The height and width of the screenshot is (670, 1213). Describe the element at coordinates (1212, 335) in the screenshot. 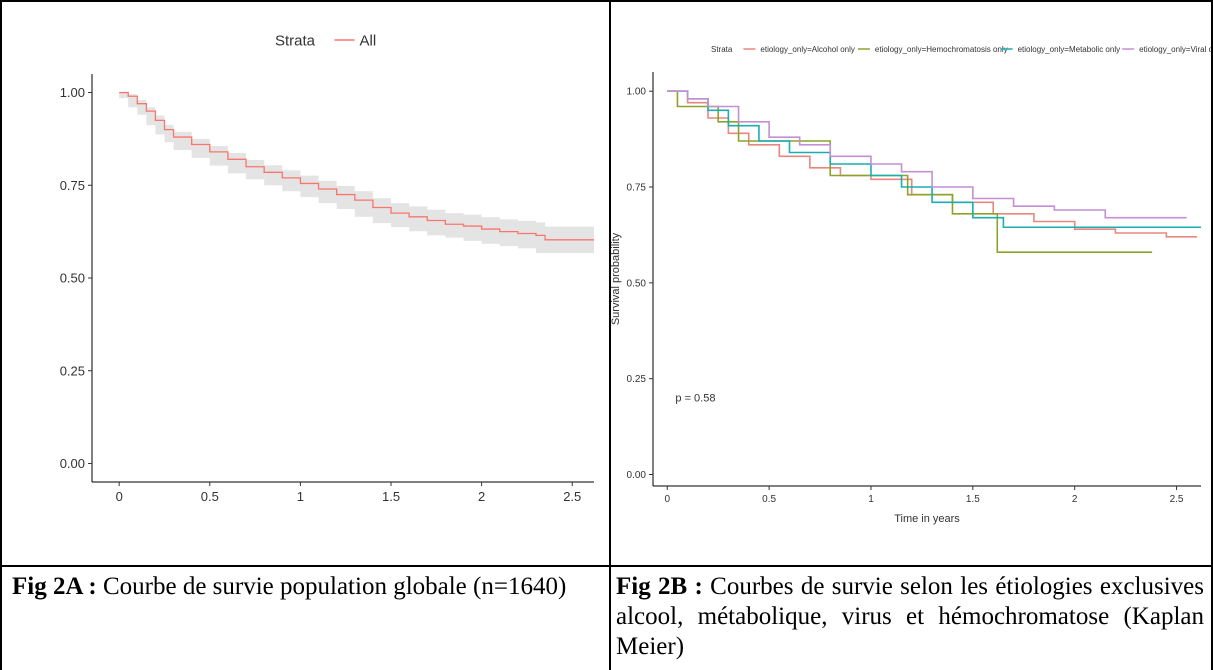

I see `table-border-right` at that location.